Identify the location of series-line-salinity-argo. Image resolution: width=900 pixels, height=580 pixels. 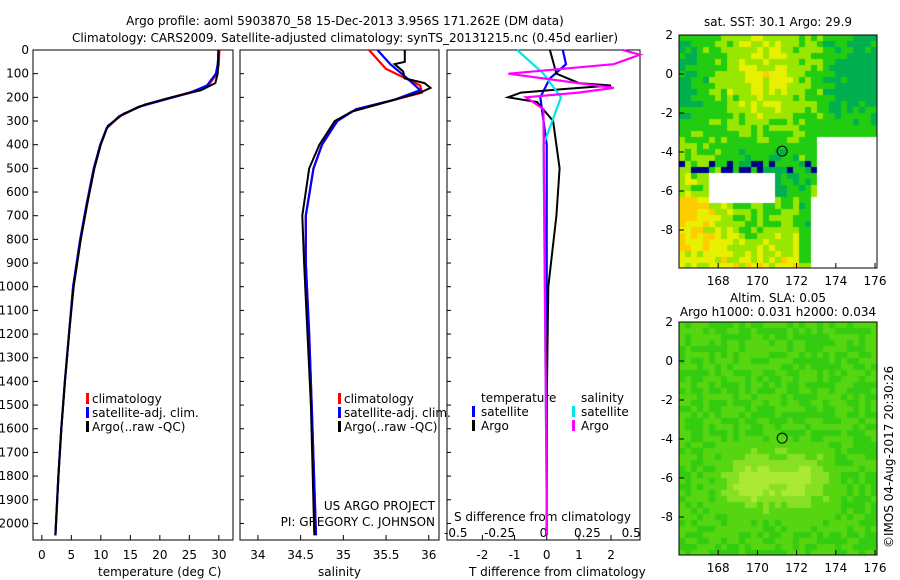
(576, 292).